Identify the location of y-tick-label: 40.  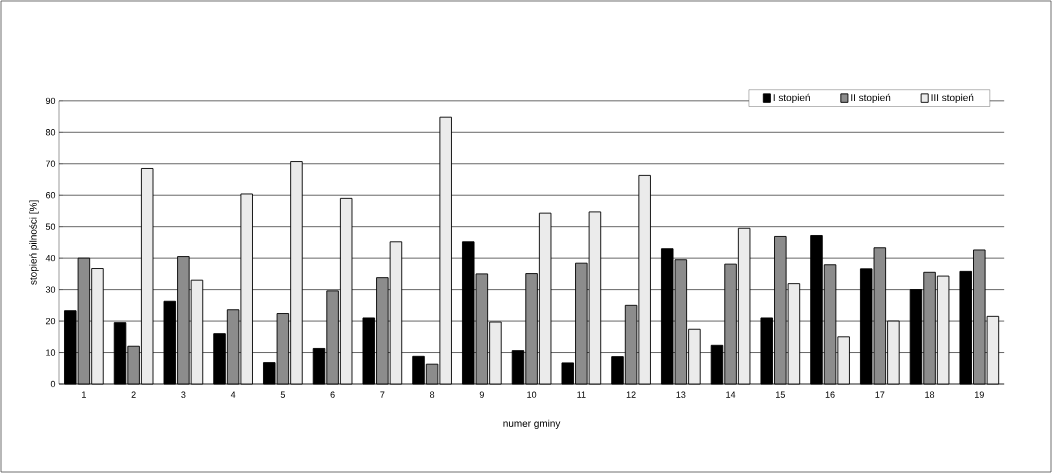
(50, 258).